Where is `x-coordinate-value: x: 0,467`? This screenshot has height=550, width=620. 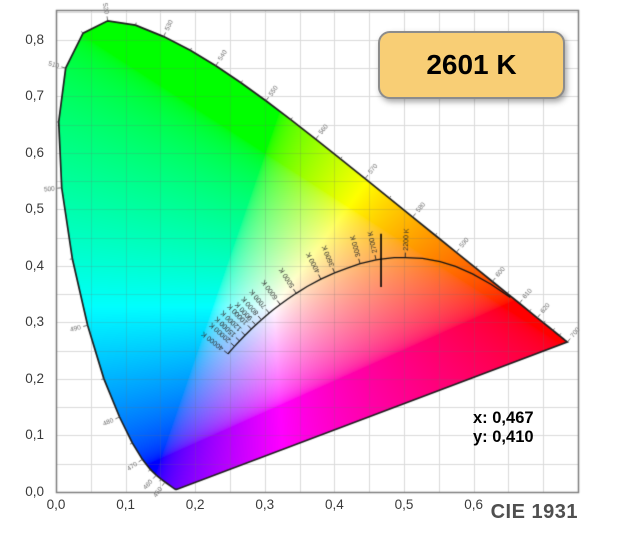
x-coordinate-value: x: 0,467 is located at coordinates (503, 418).